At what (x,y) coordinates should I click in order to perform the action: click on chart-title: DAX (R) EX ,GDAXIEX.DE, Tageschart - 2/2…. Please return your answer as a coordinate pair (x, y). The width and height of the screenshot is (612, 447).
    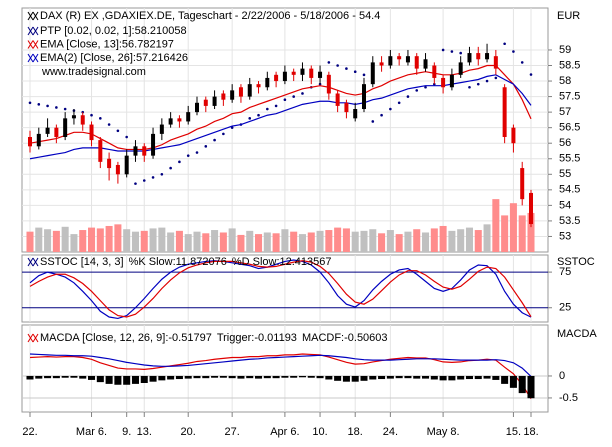
    Looking at the image, I should click on (210, 16).